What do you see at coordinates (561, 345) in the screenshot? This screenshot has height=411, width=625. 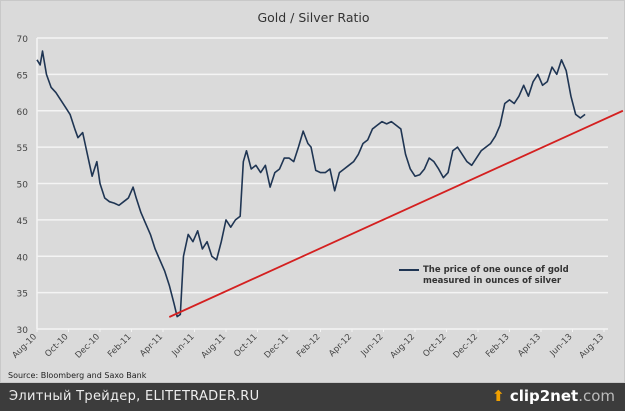 I see `x-tick-label: Jun-13` at bounding box center [561, 345].